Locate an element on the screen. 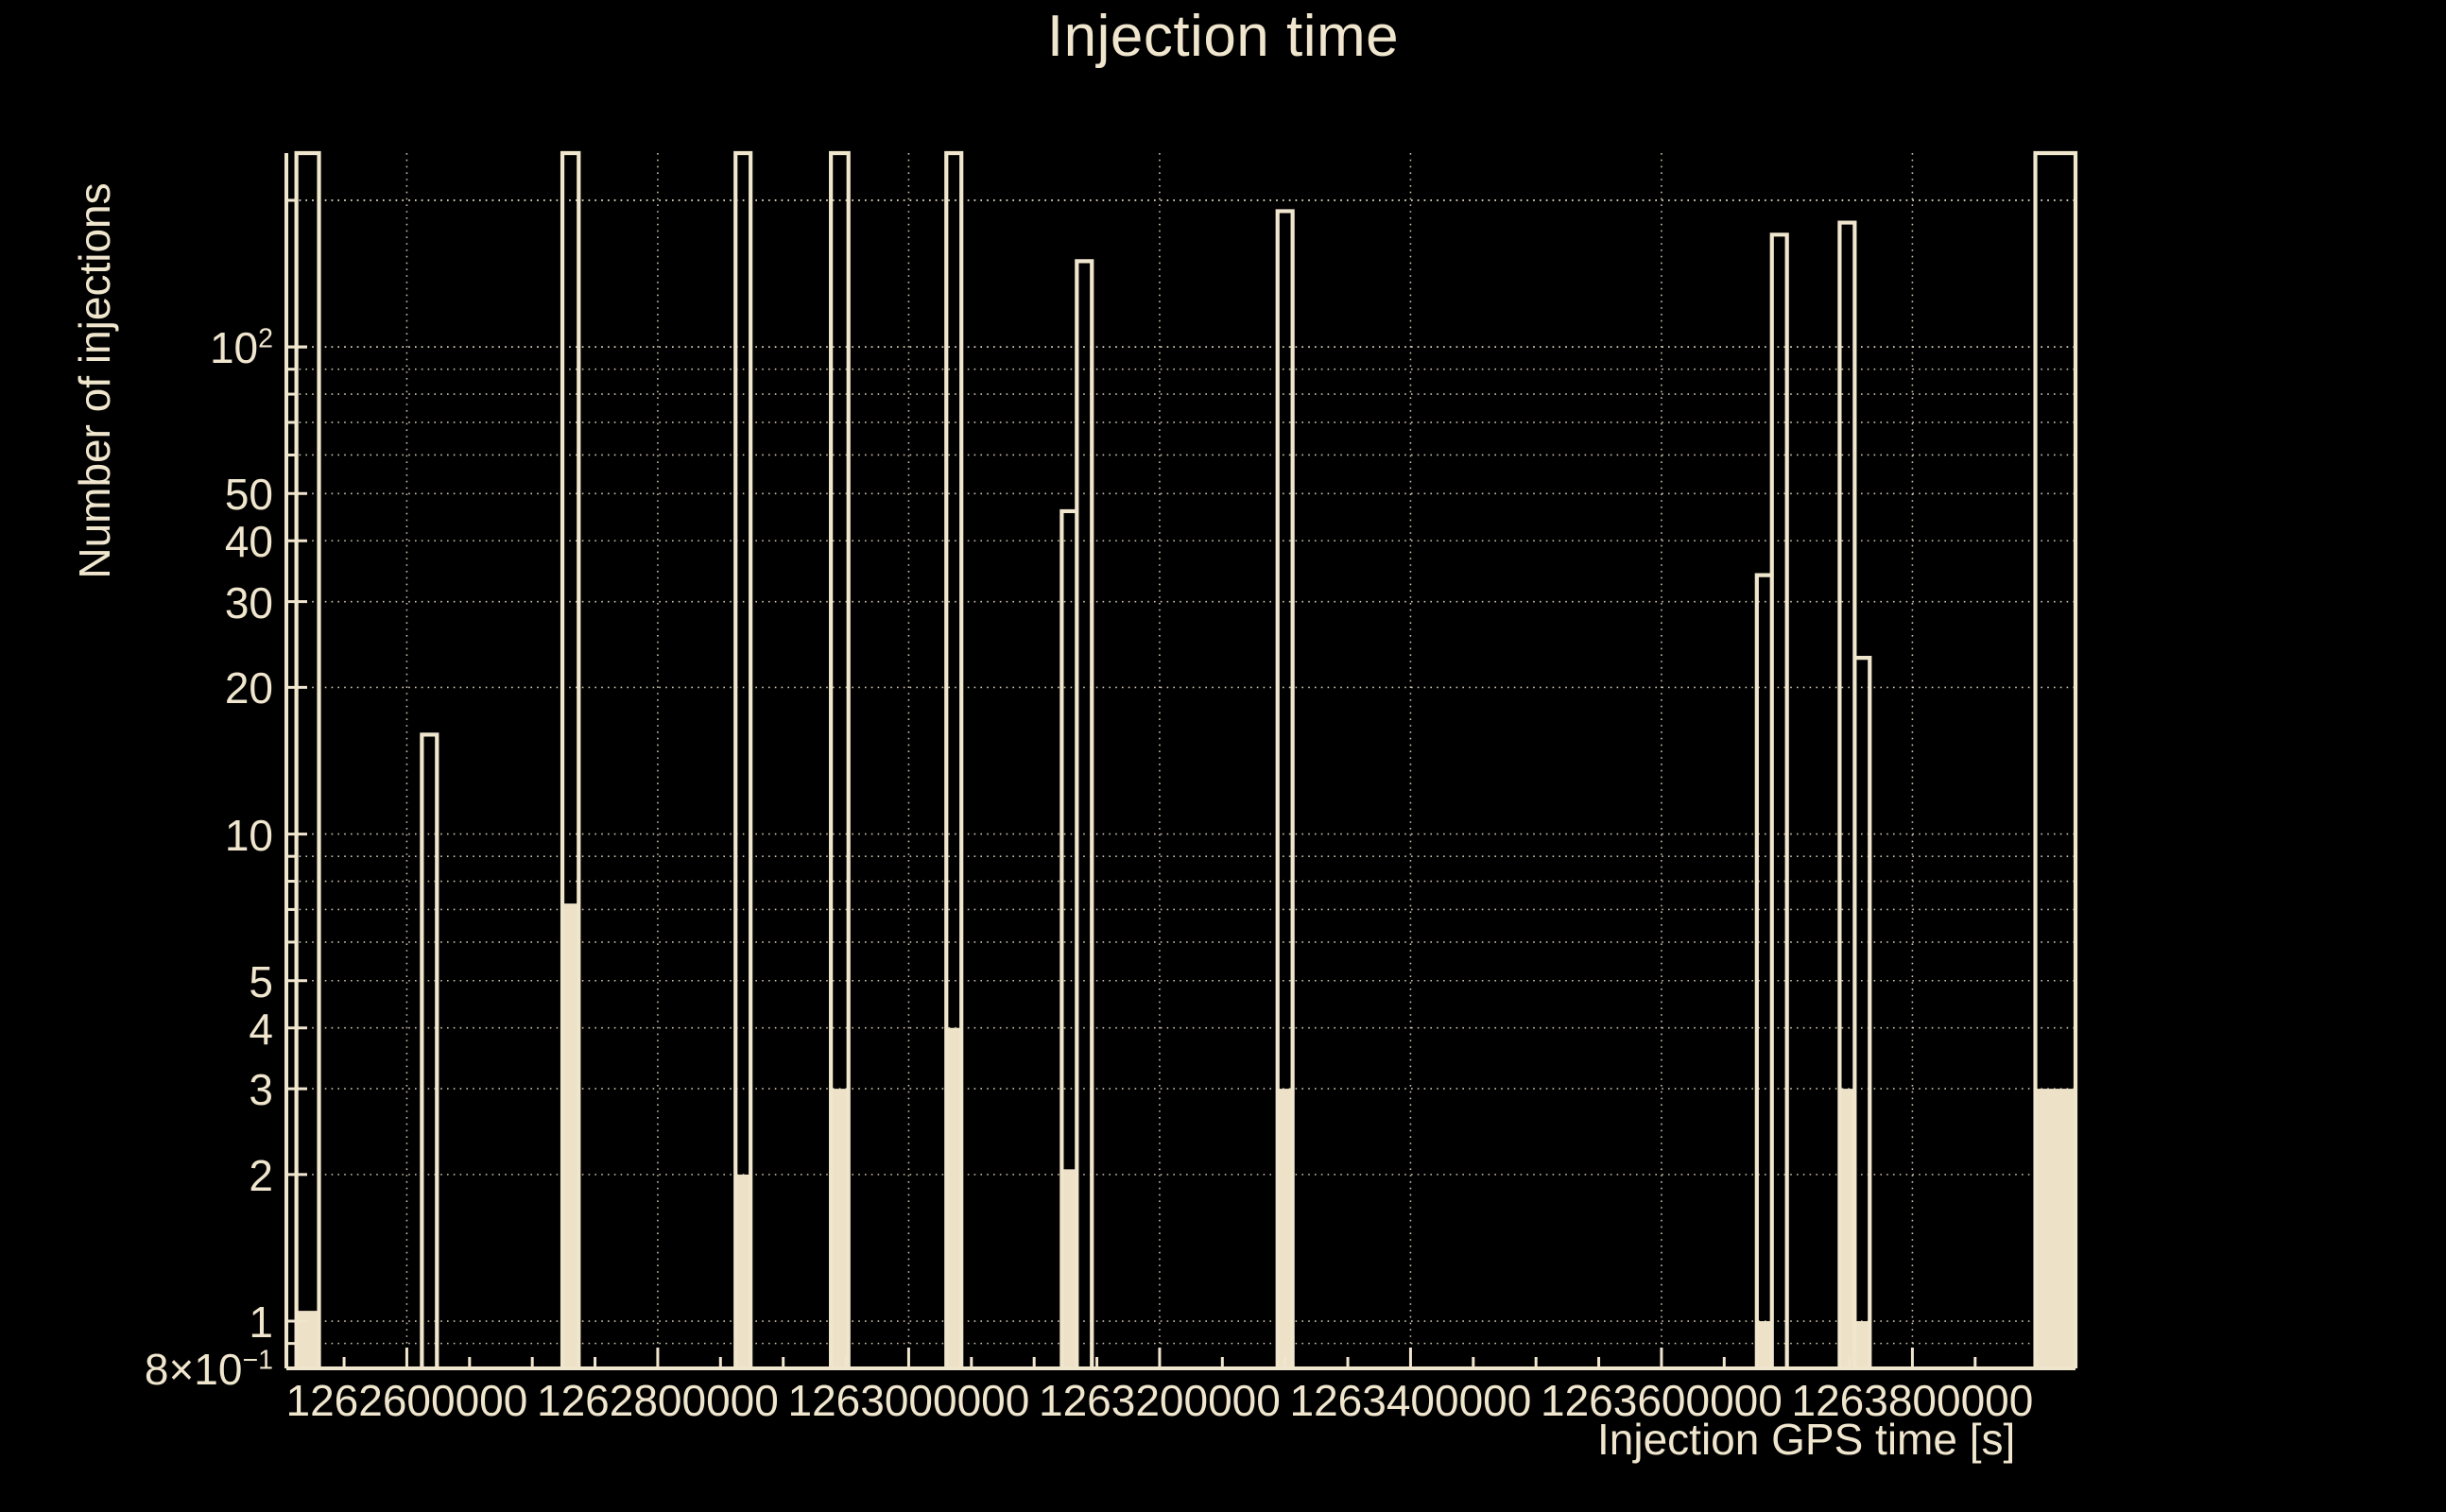 This screenshot has height=1512, width=2446. y-axis-tick-exponent: −1 is located at coordinates (257, 1360).